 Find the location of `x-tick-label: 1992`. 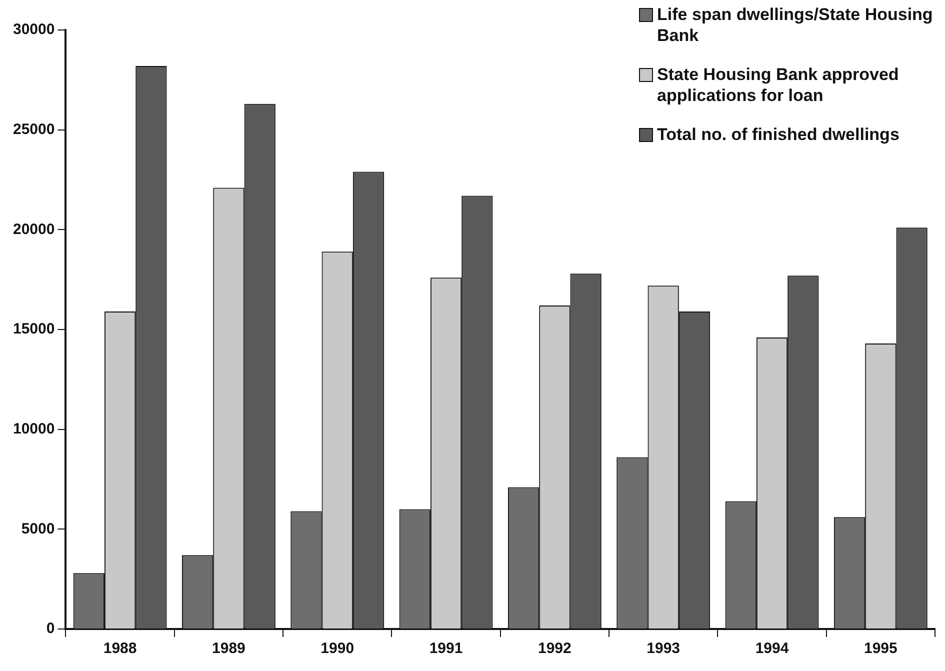

x-tick-label: 1992 is located at coordinates (555, 649).